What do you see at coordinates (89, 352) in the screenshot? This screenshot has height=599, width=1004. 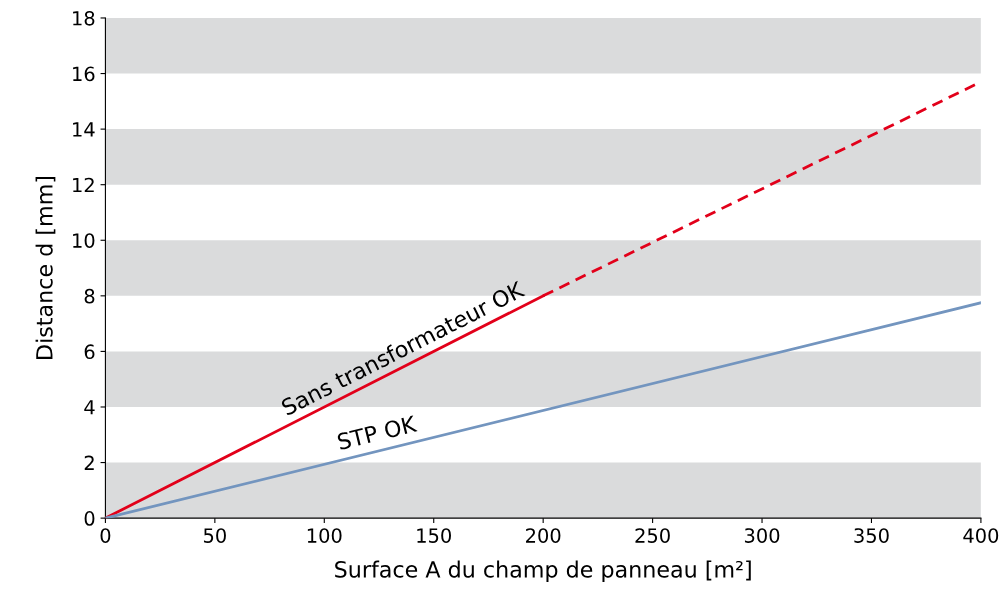 I see `y-tick-label: 6` at bounding box center [89, 352].